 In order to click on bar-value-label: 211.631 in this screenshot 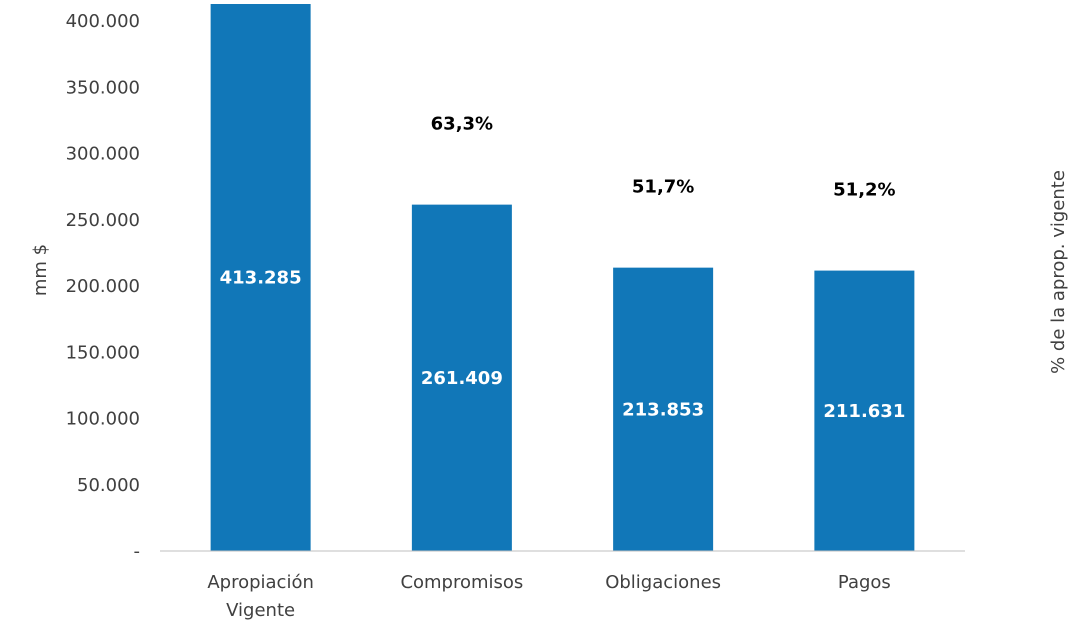, I will do `click(864, 411)`.